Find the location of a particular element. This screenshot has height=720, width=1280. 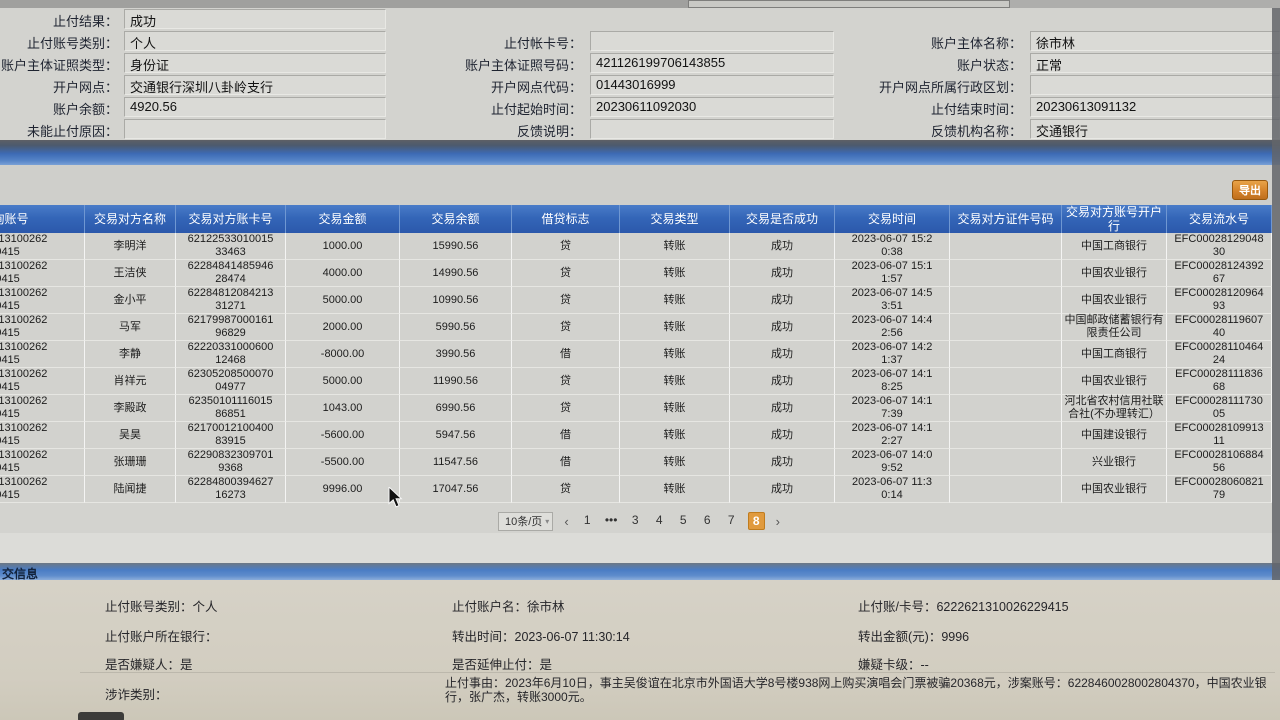

table-cell: 陆闻捷 is located at coordinates (130, 489).